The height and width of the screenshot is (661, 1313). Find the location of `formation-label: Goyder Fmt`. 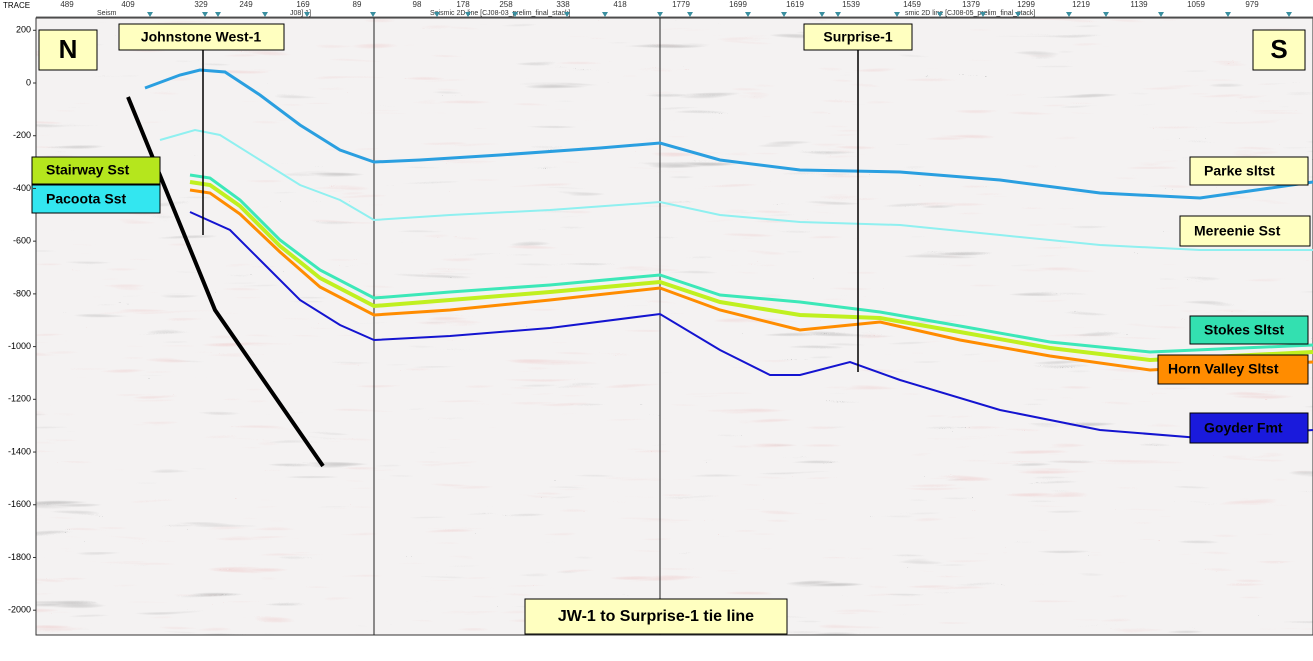

formation-label: Goyder Fmt is located at coordinates (1243, 428).